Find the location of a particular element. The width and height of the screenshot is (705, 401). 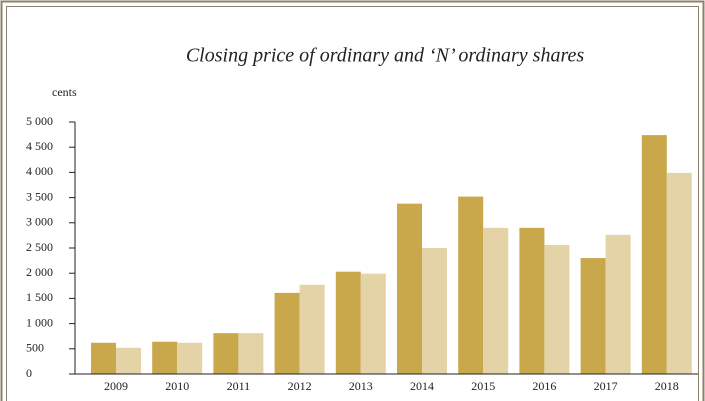

x-tick-label: 2017 is located at coordinates (606, 386).